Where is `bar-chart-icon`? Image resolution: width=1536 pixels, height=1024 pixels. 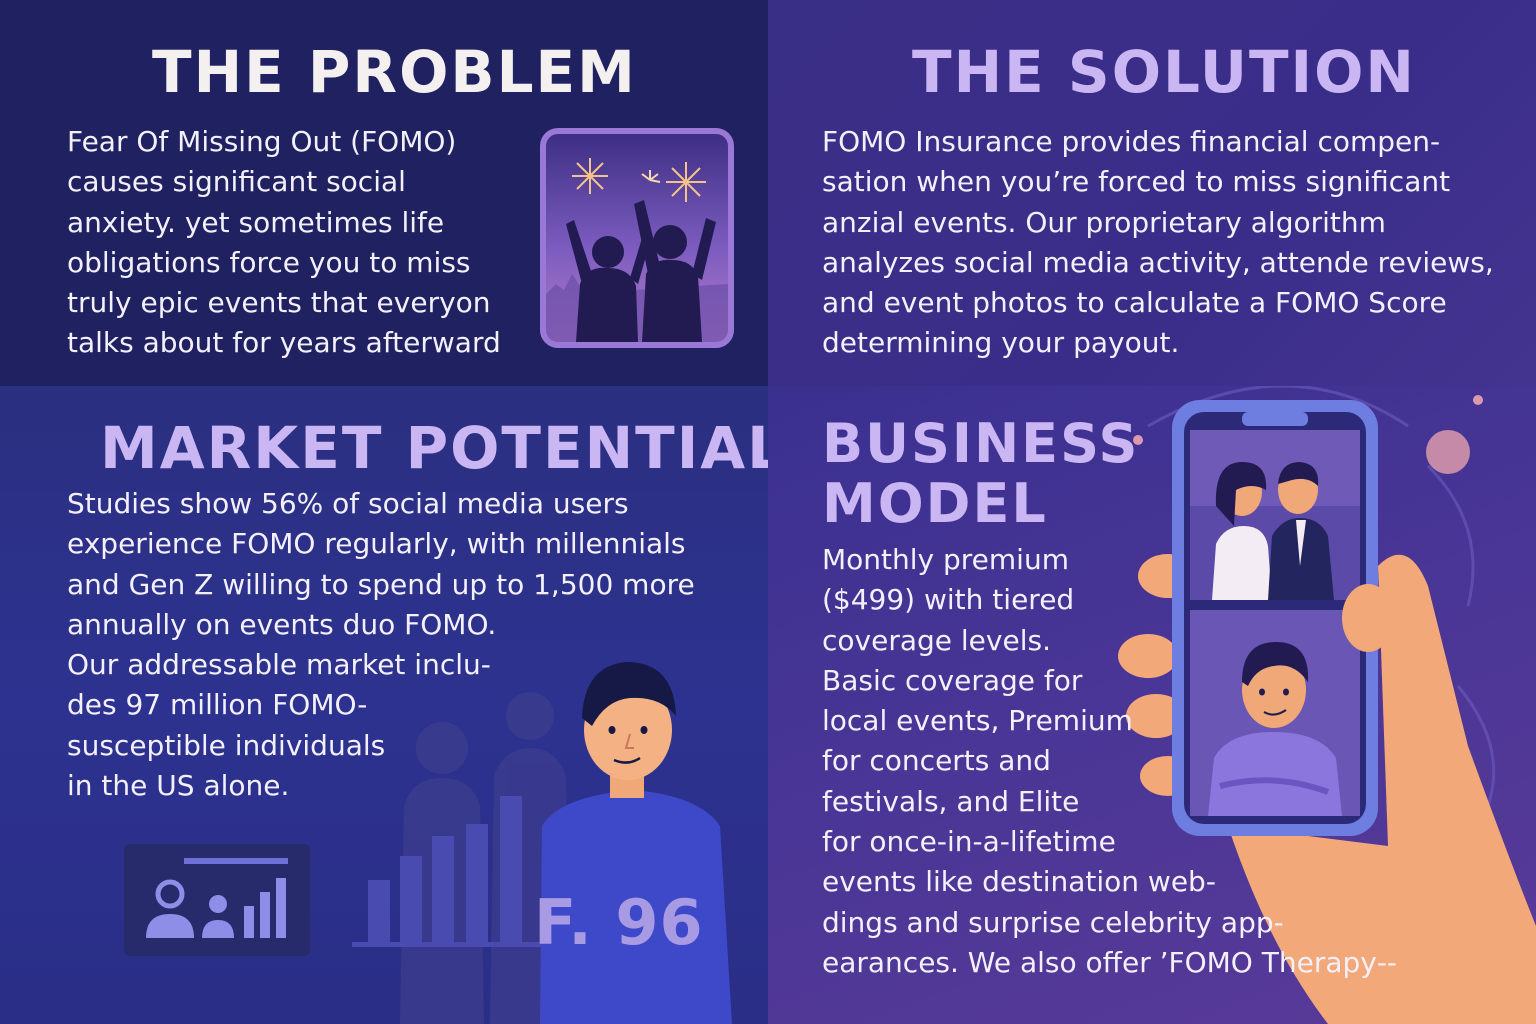 bar-chart-icon is located at coordinates (447, 871).